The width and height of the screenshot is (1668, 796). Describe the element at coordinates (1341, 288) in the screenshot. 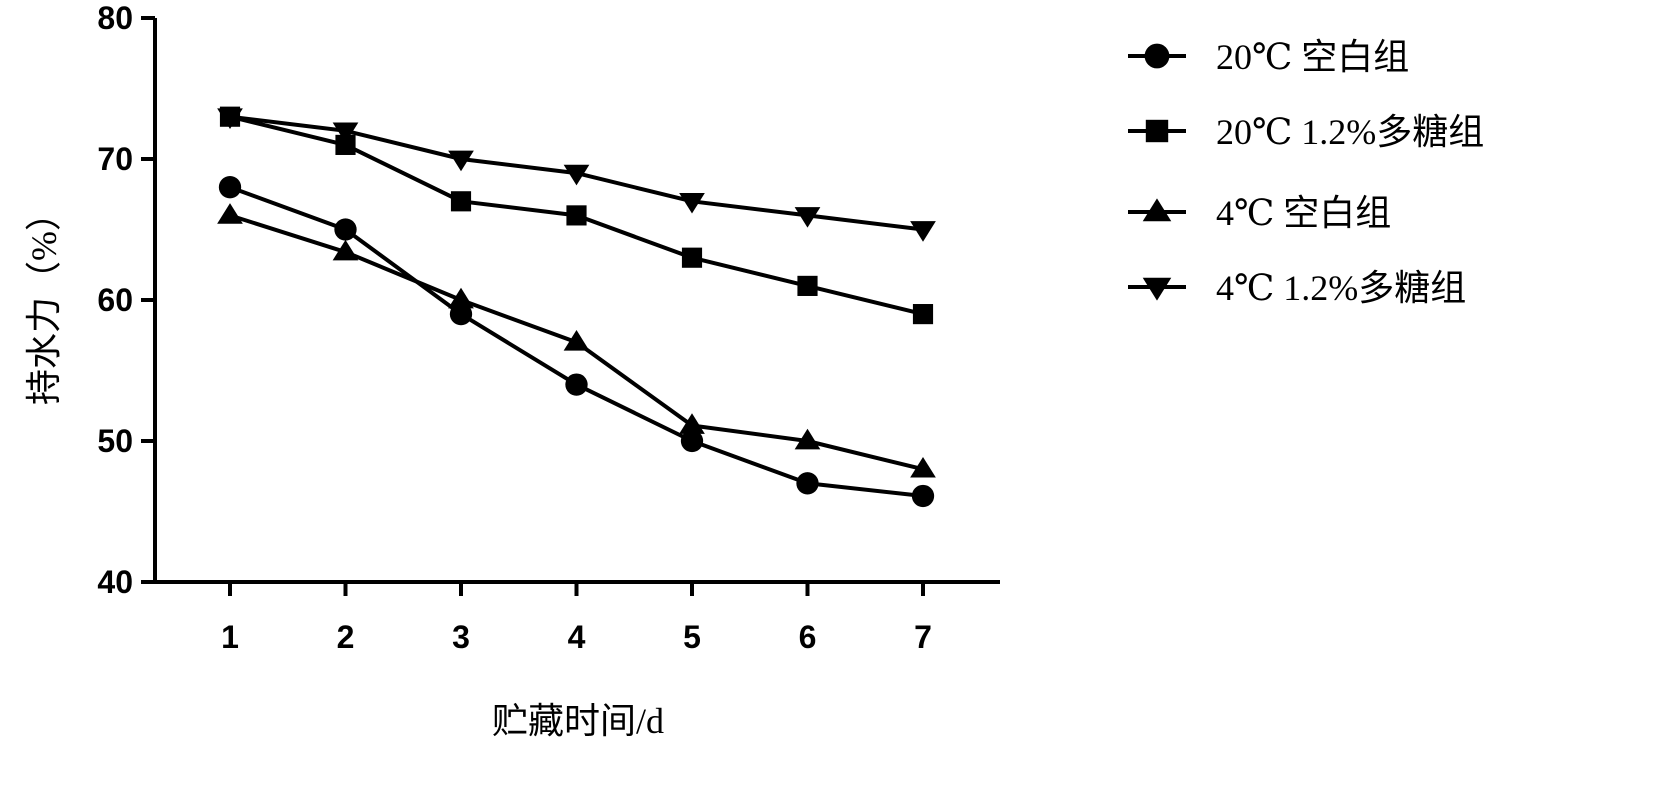

I see `legend-label: 4℃ 1.2%多糖组` at that location.